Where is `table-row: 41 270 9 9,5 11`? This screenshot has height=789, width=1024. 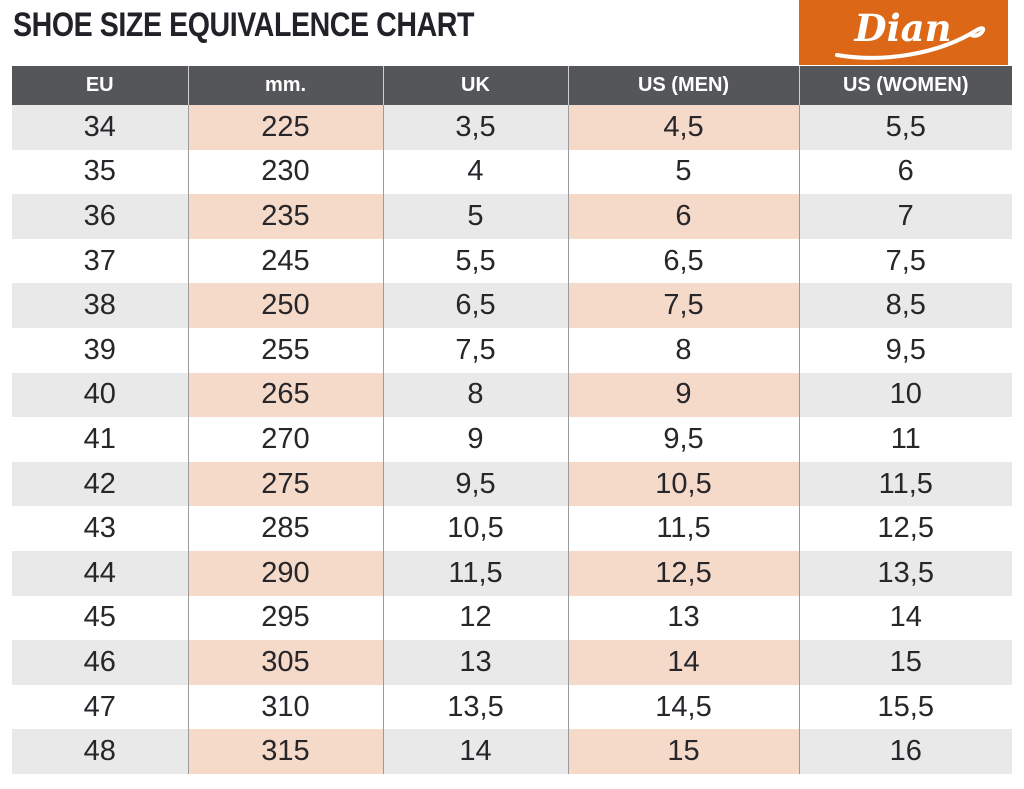 table-row: 41 270 9 9,5 11 is located at coordinates (512, 439).